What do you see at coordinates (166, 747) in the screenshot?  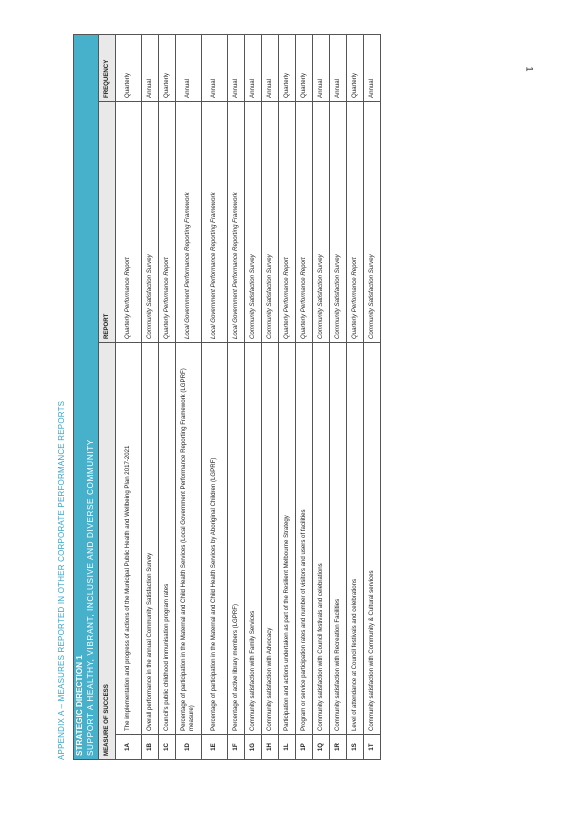 I see `row-code: 1C` at bounding box center [166, 747].